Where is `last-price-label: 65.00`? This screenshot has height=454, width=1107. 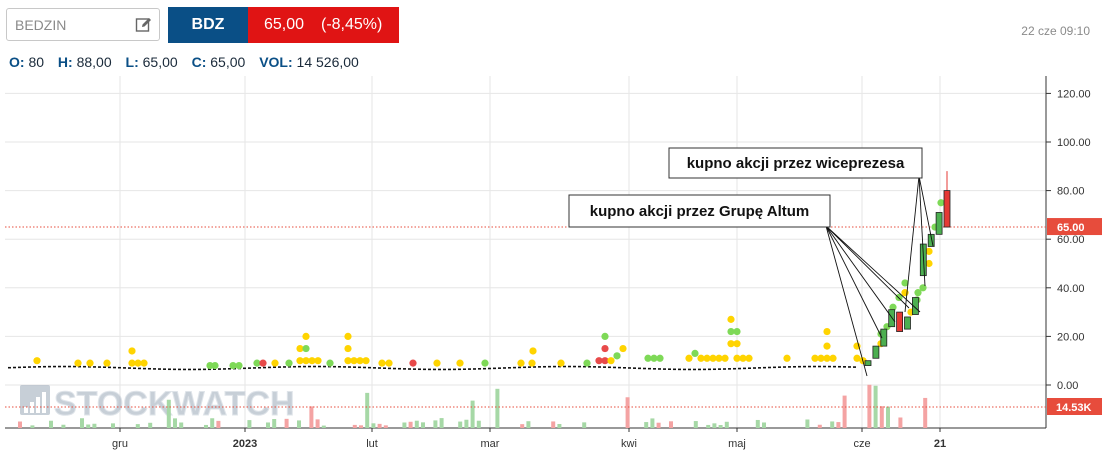
last-price-label: 65.00 is located at coordinates (1071, 228).